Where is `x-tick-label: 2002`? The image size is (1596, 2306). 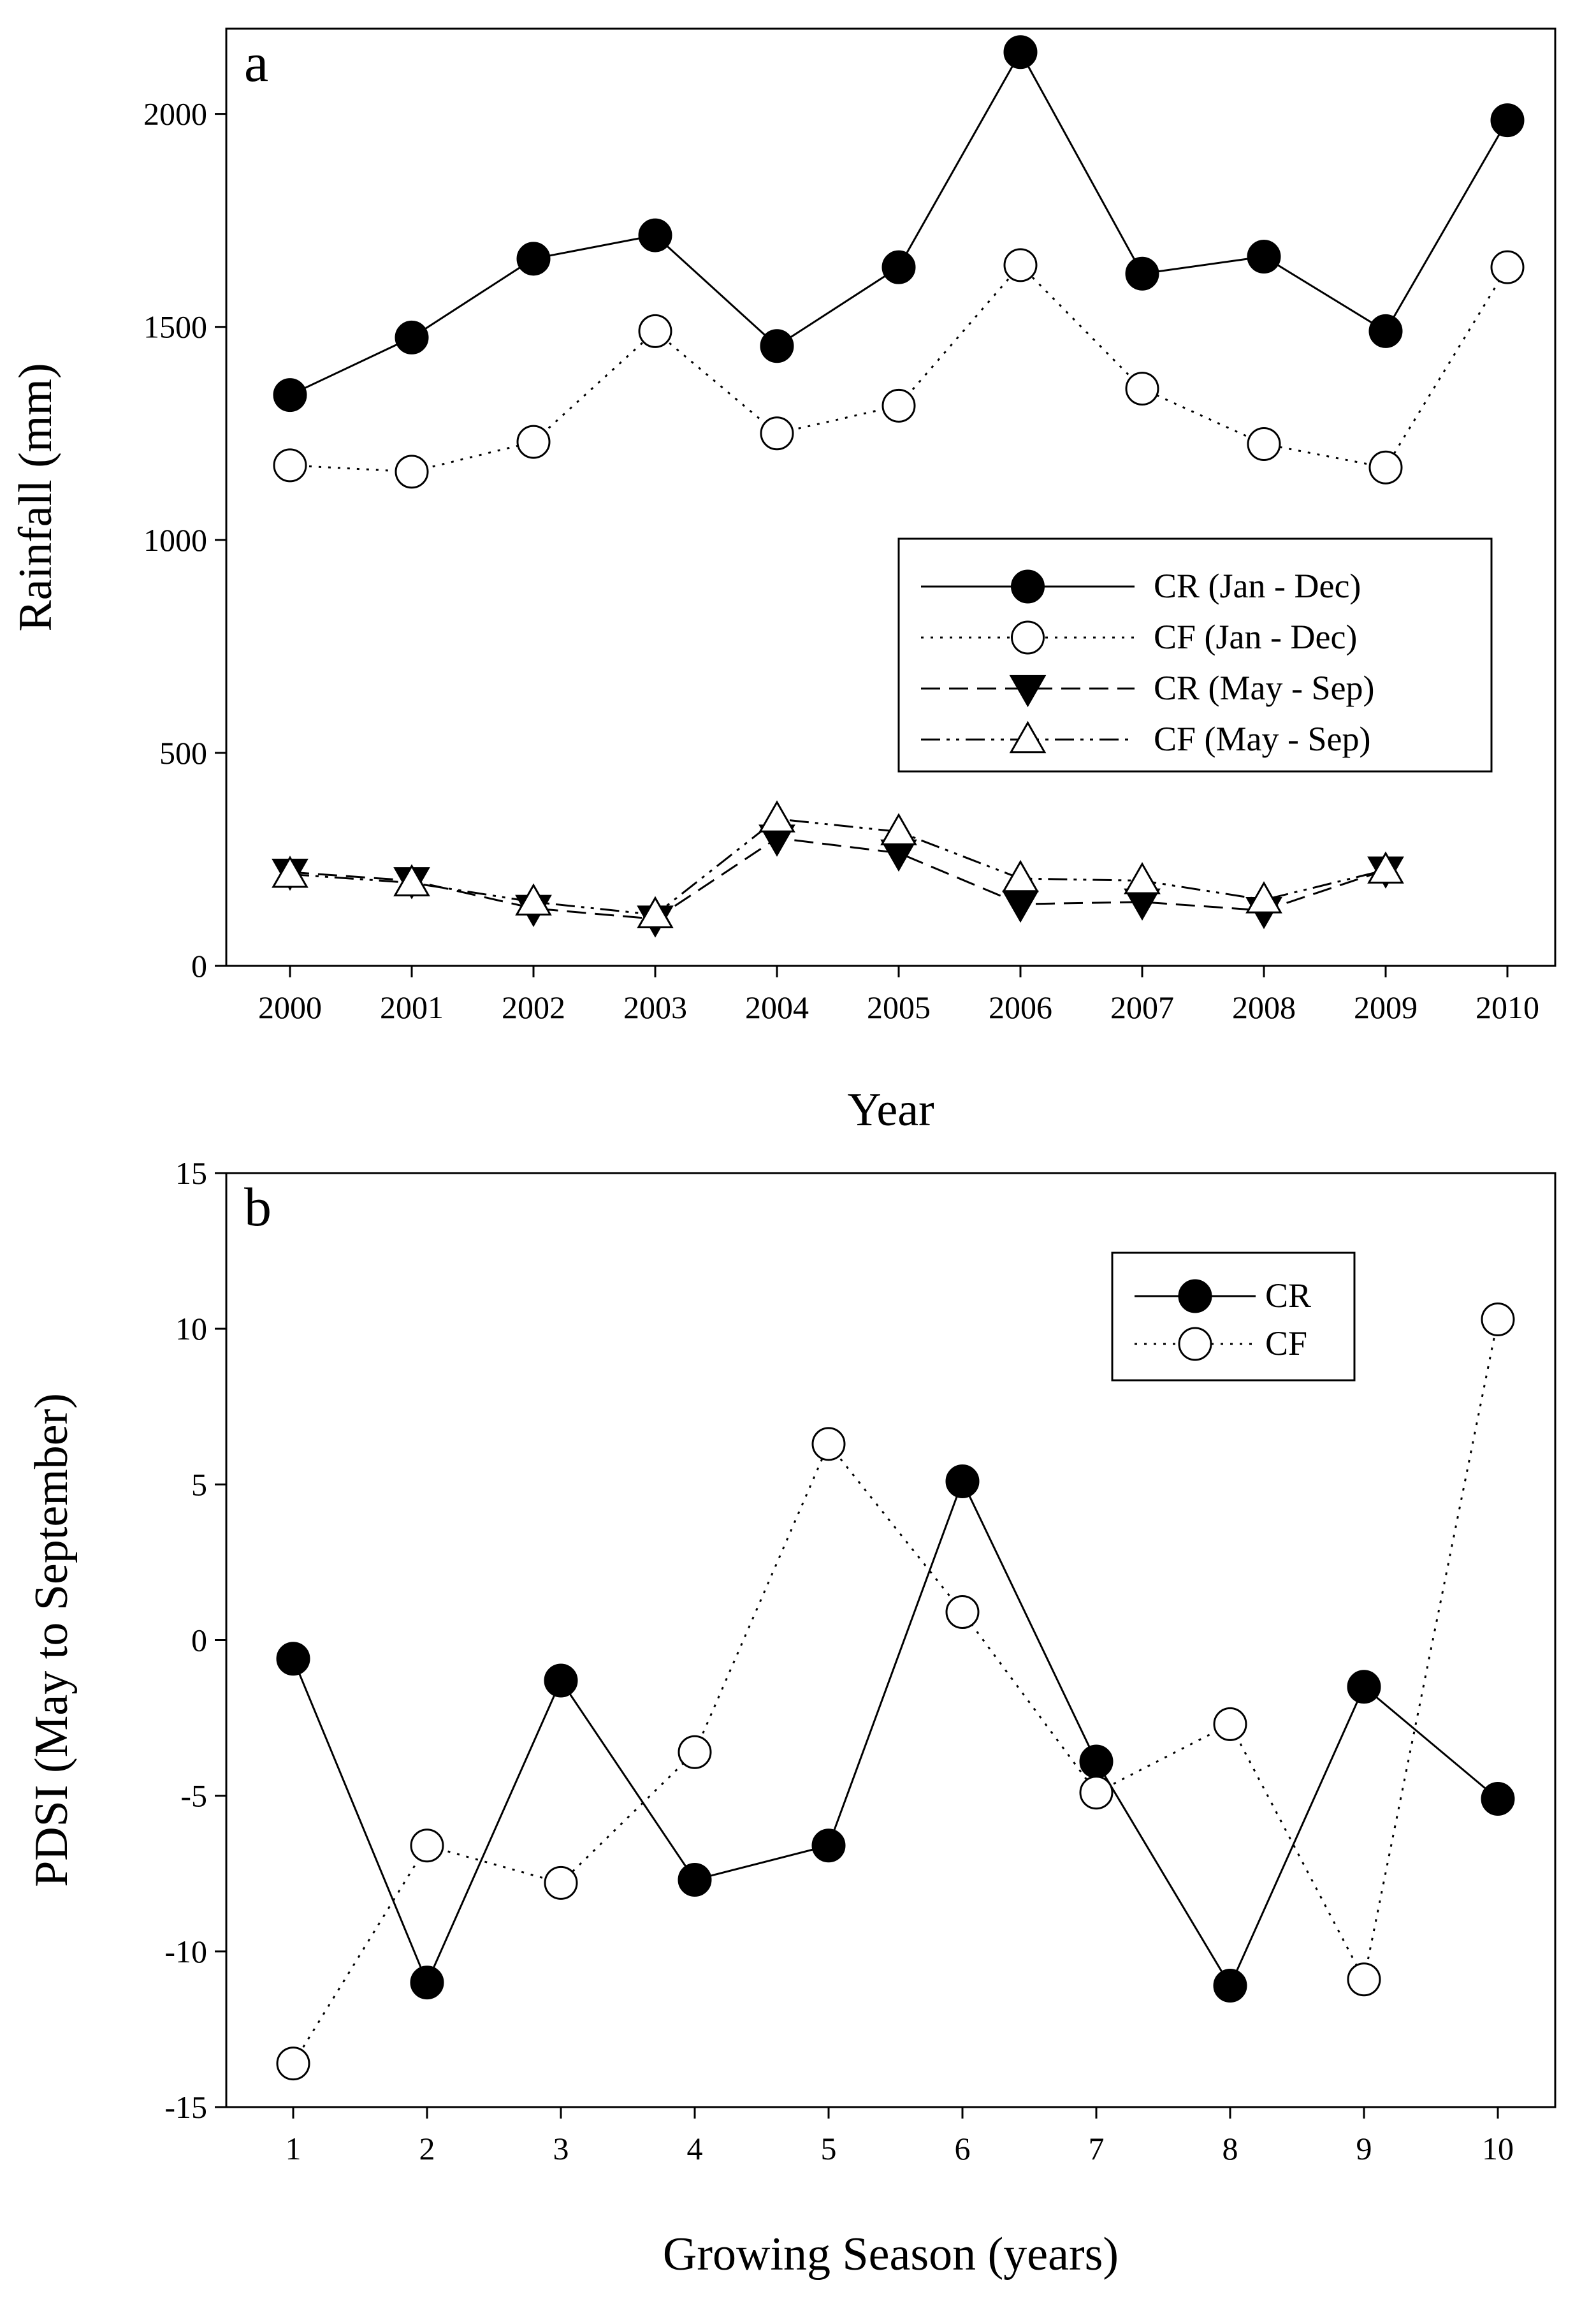
x-tick-label: 2002 is located at coordinates (533, 1007).